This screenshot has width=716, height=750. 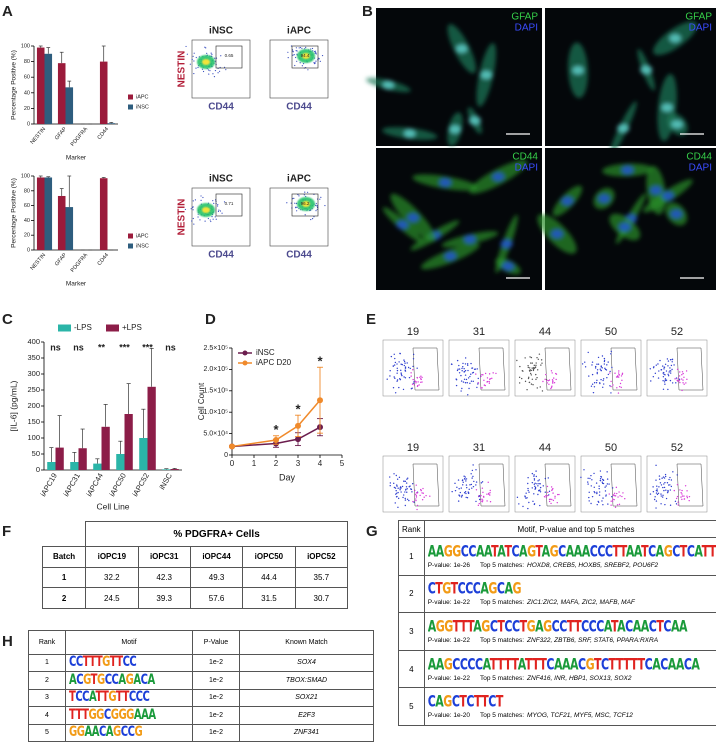 What do you see at coordinates (276, 463) in the screenshot?
I see `x-tick-label: 2` at bounding box center [276, 463].